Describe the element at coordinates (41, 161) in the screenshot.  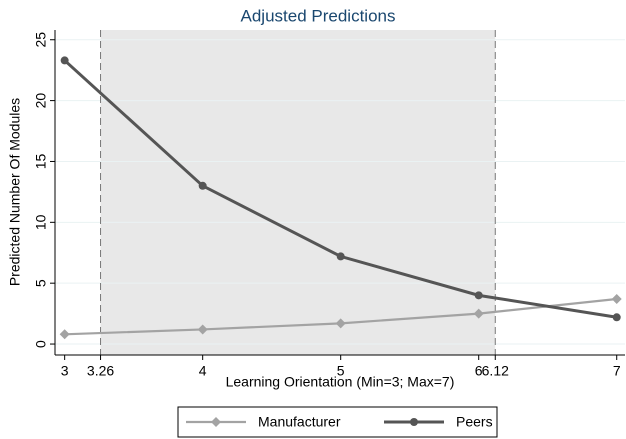
I see `y-tick-label: 15` at that location.